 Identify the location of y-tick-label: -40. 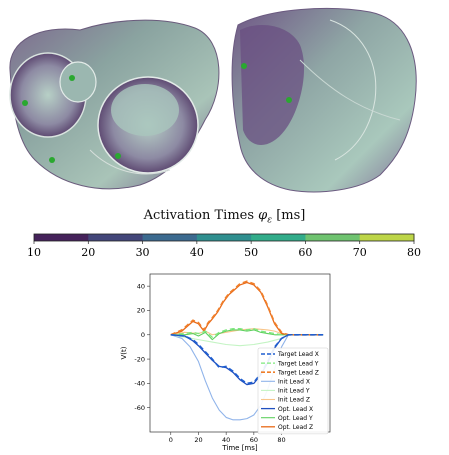
(139, 384).